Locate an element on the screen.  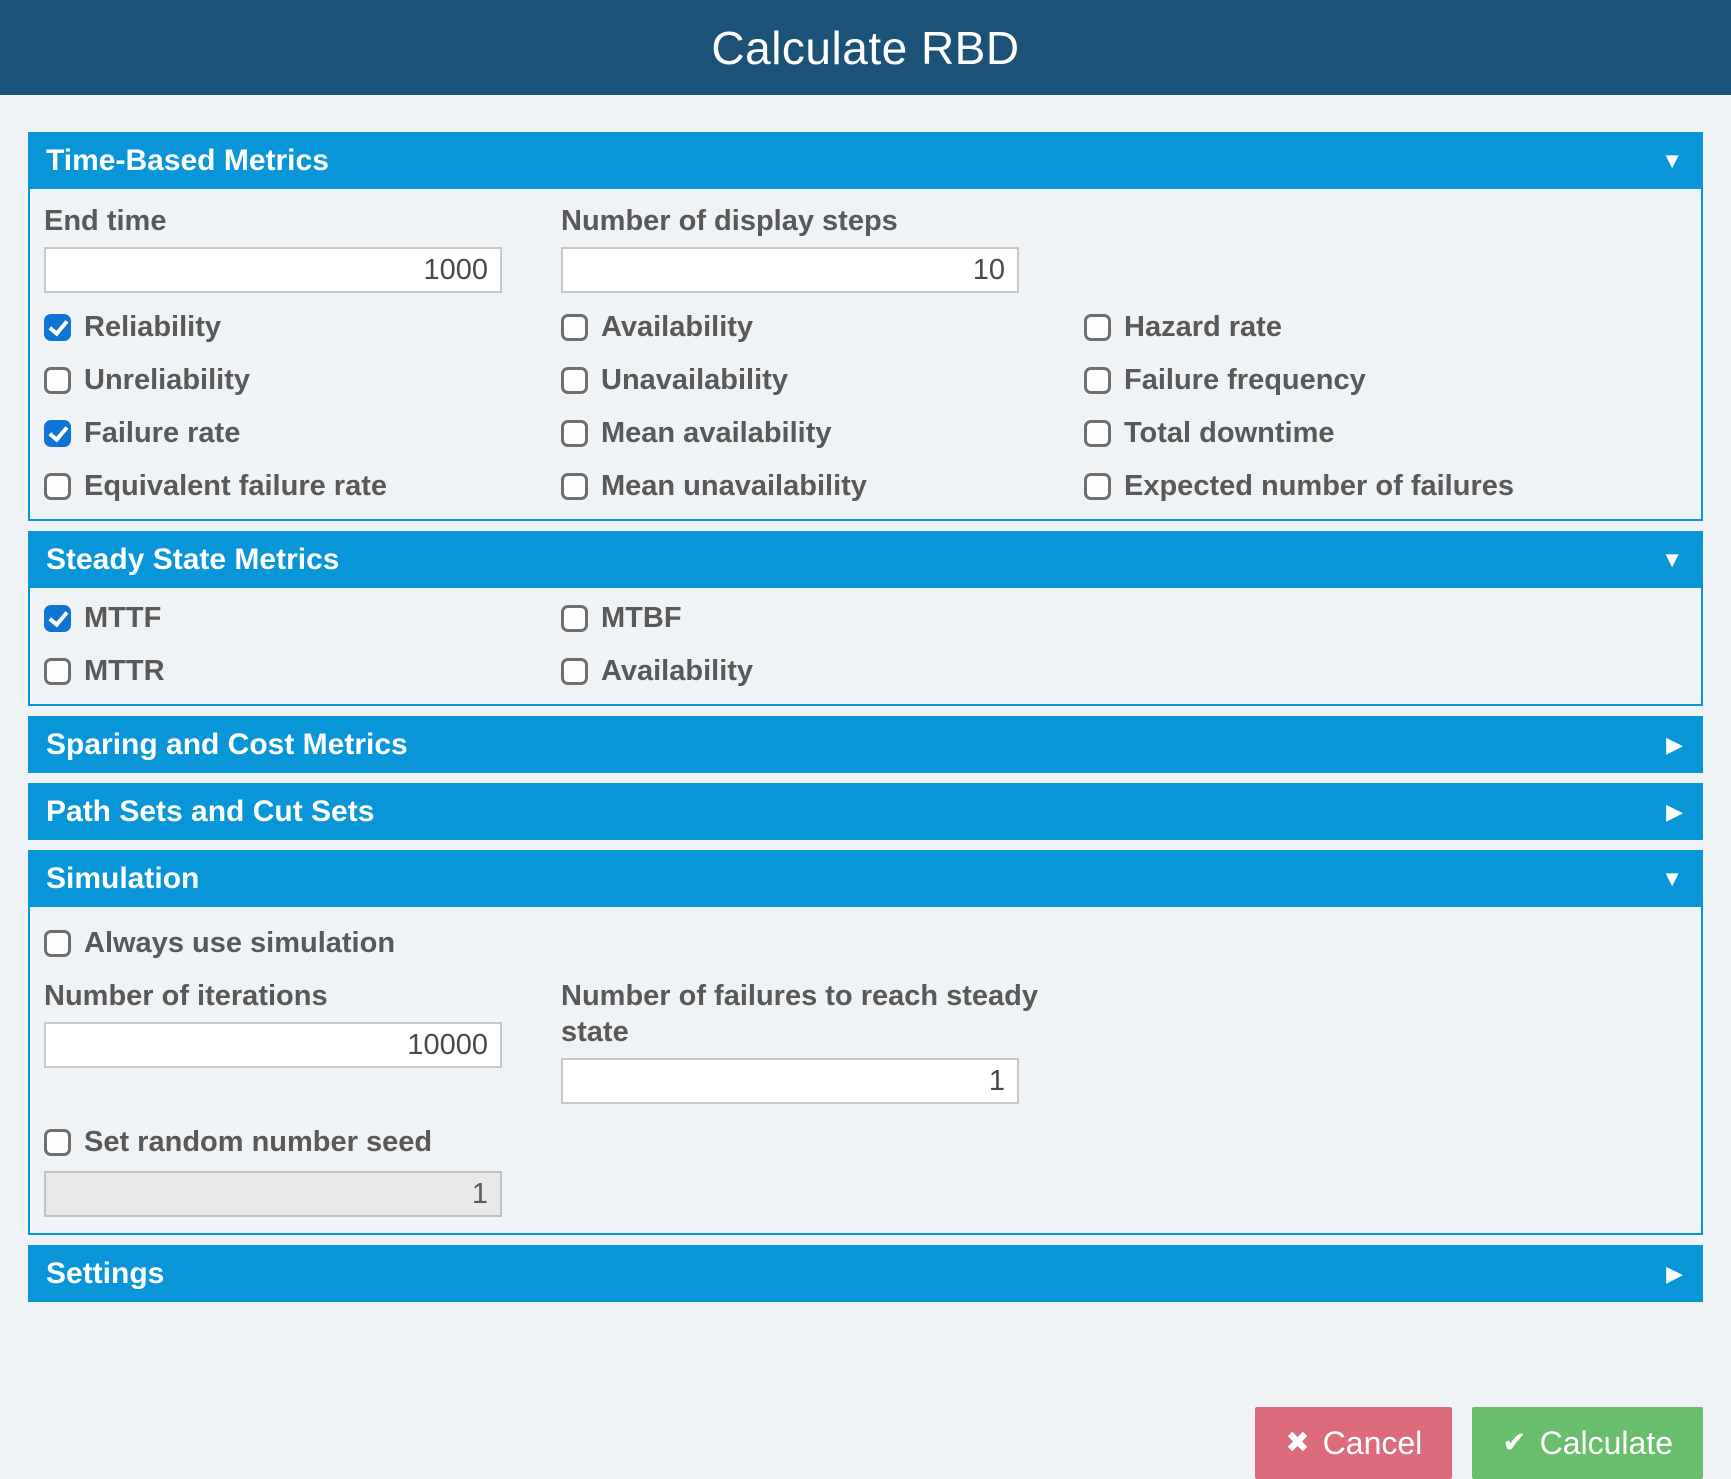
mean-unavailability-label: Mean unavailability is located at coordinates (734, 486).